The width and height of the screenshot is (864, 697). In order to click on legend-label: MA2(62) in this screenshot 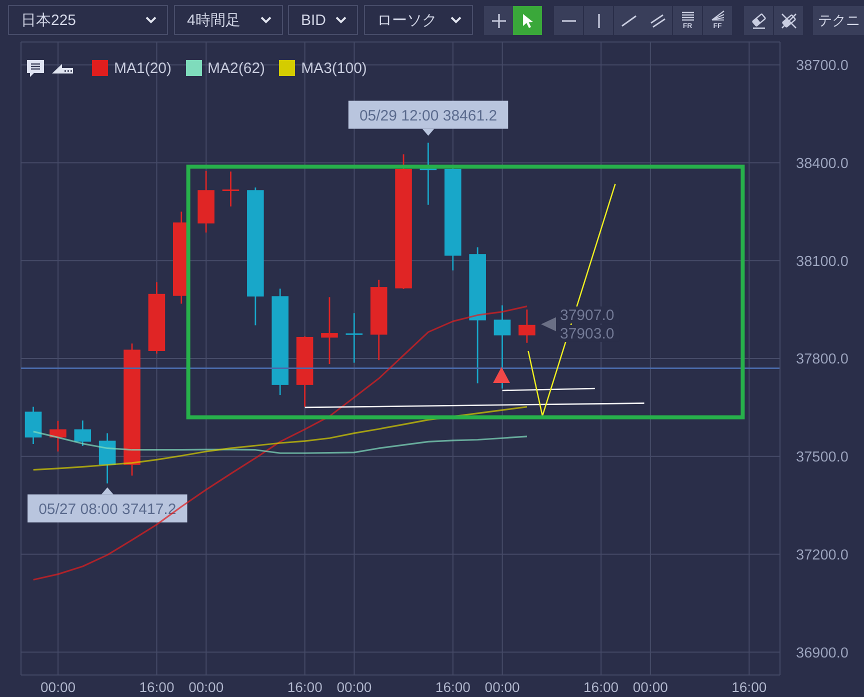, I will do `click(237, 68)`.